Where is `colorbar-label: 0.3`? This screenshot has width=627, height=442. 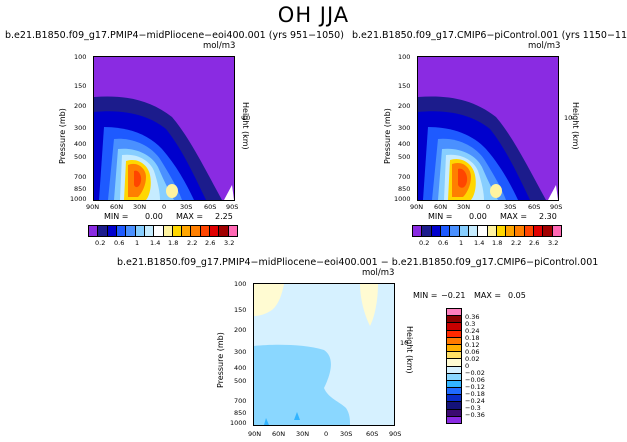 colorbar-label: 0.3 is located at coordinates (470, 324).